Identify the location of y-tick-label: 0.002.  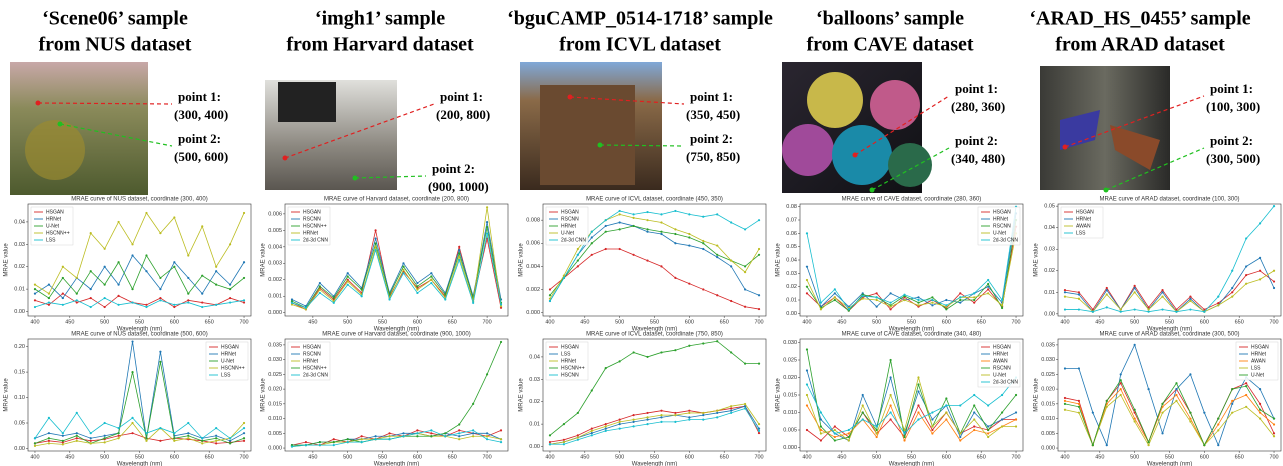
(533, 290).